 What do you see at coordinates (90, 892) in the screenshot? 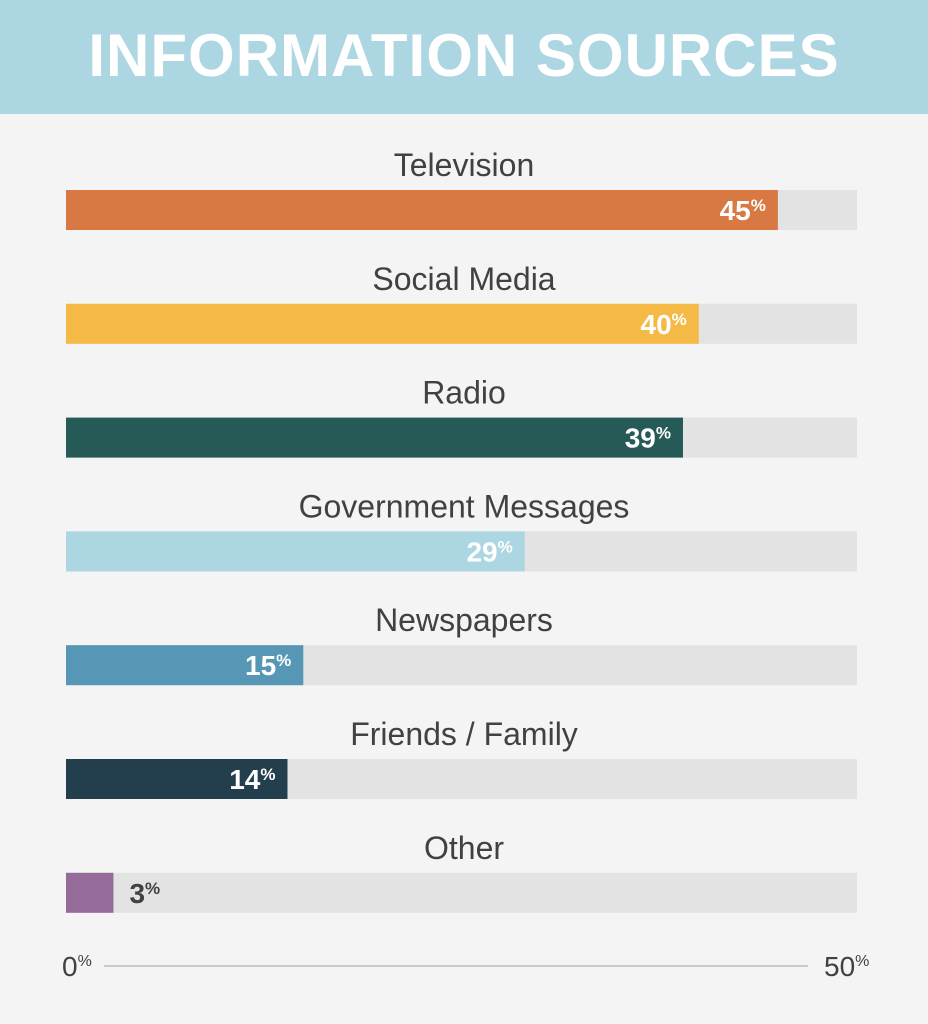
I see `bar-other` at bounding box center [90, 892].